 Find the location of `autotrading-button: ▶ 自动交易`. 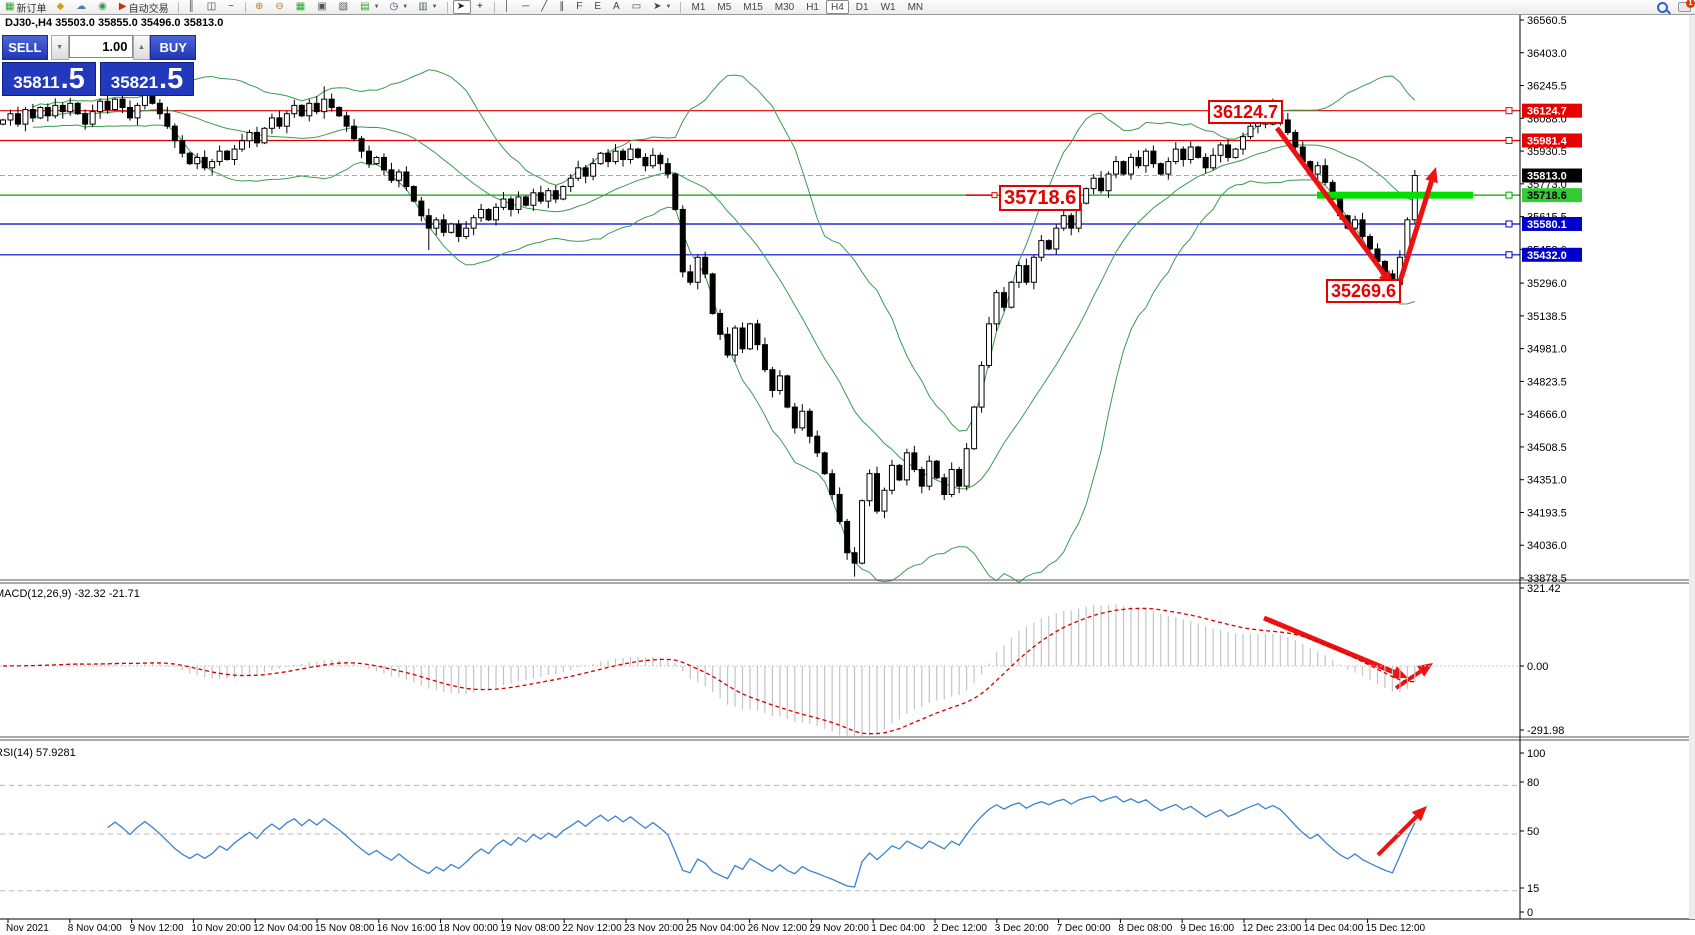

autotrading-button: ▶ 自动交易 is located at coordinates (144, 7).